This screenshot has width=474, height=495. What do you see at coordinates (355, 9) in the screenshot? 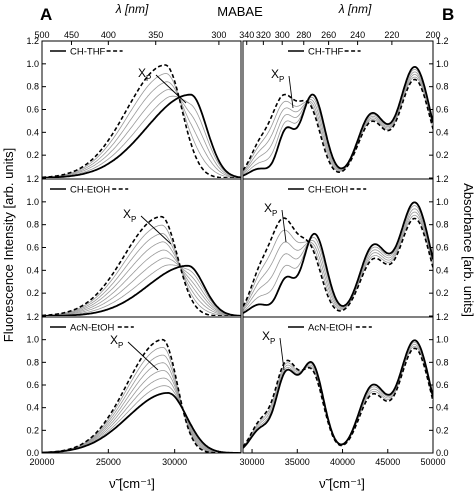
I see `top-axis-label-b: λ [nm]` at bounding box center [355, 9].